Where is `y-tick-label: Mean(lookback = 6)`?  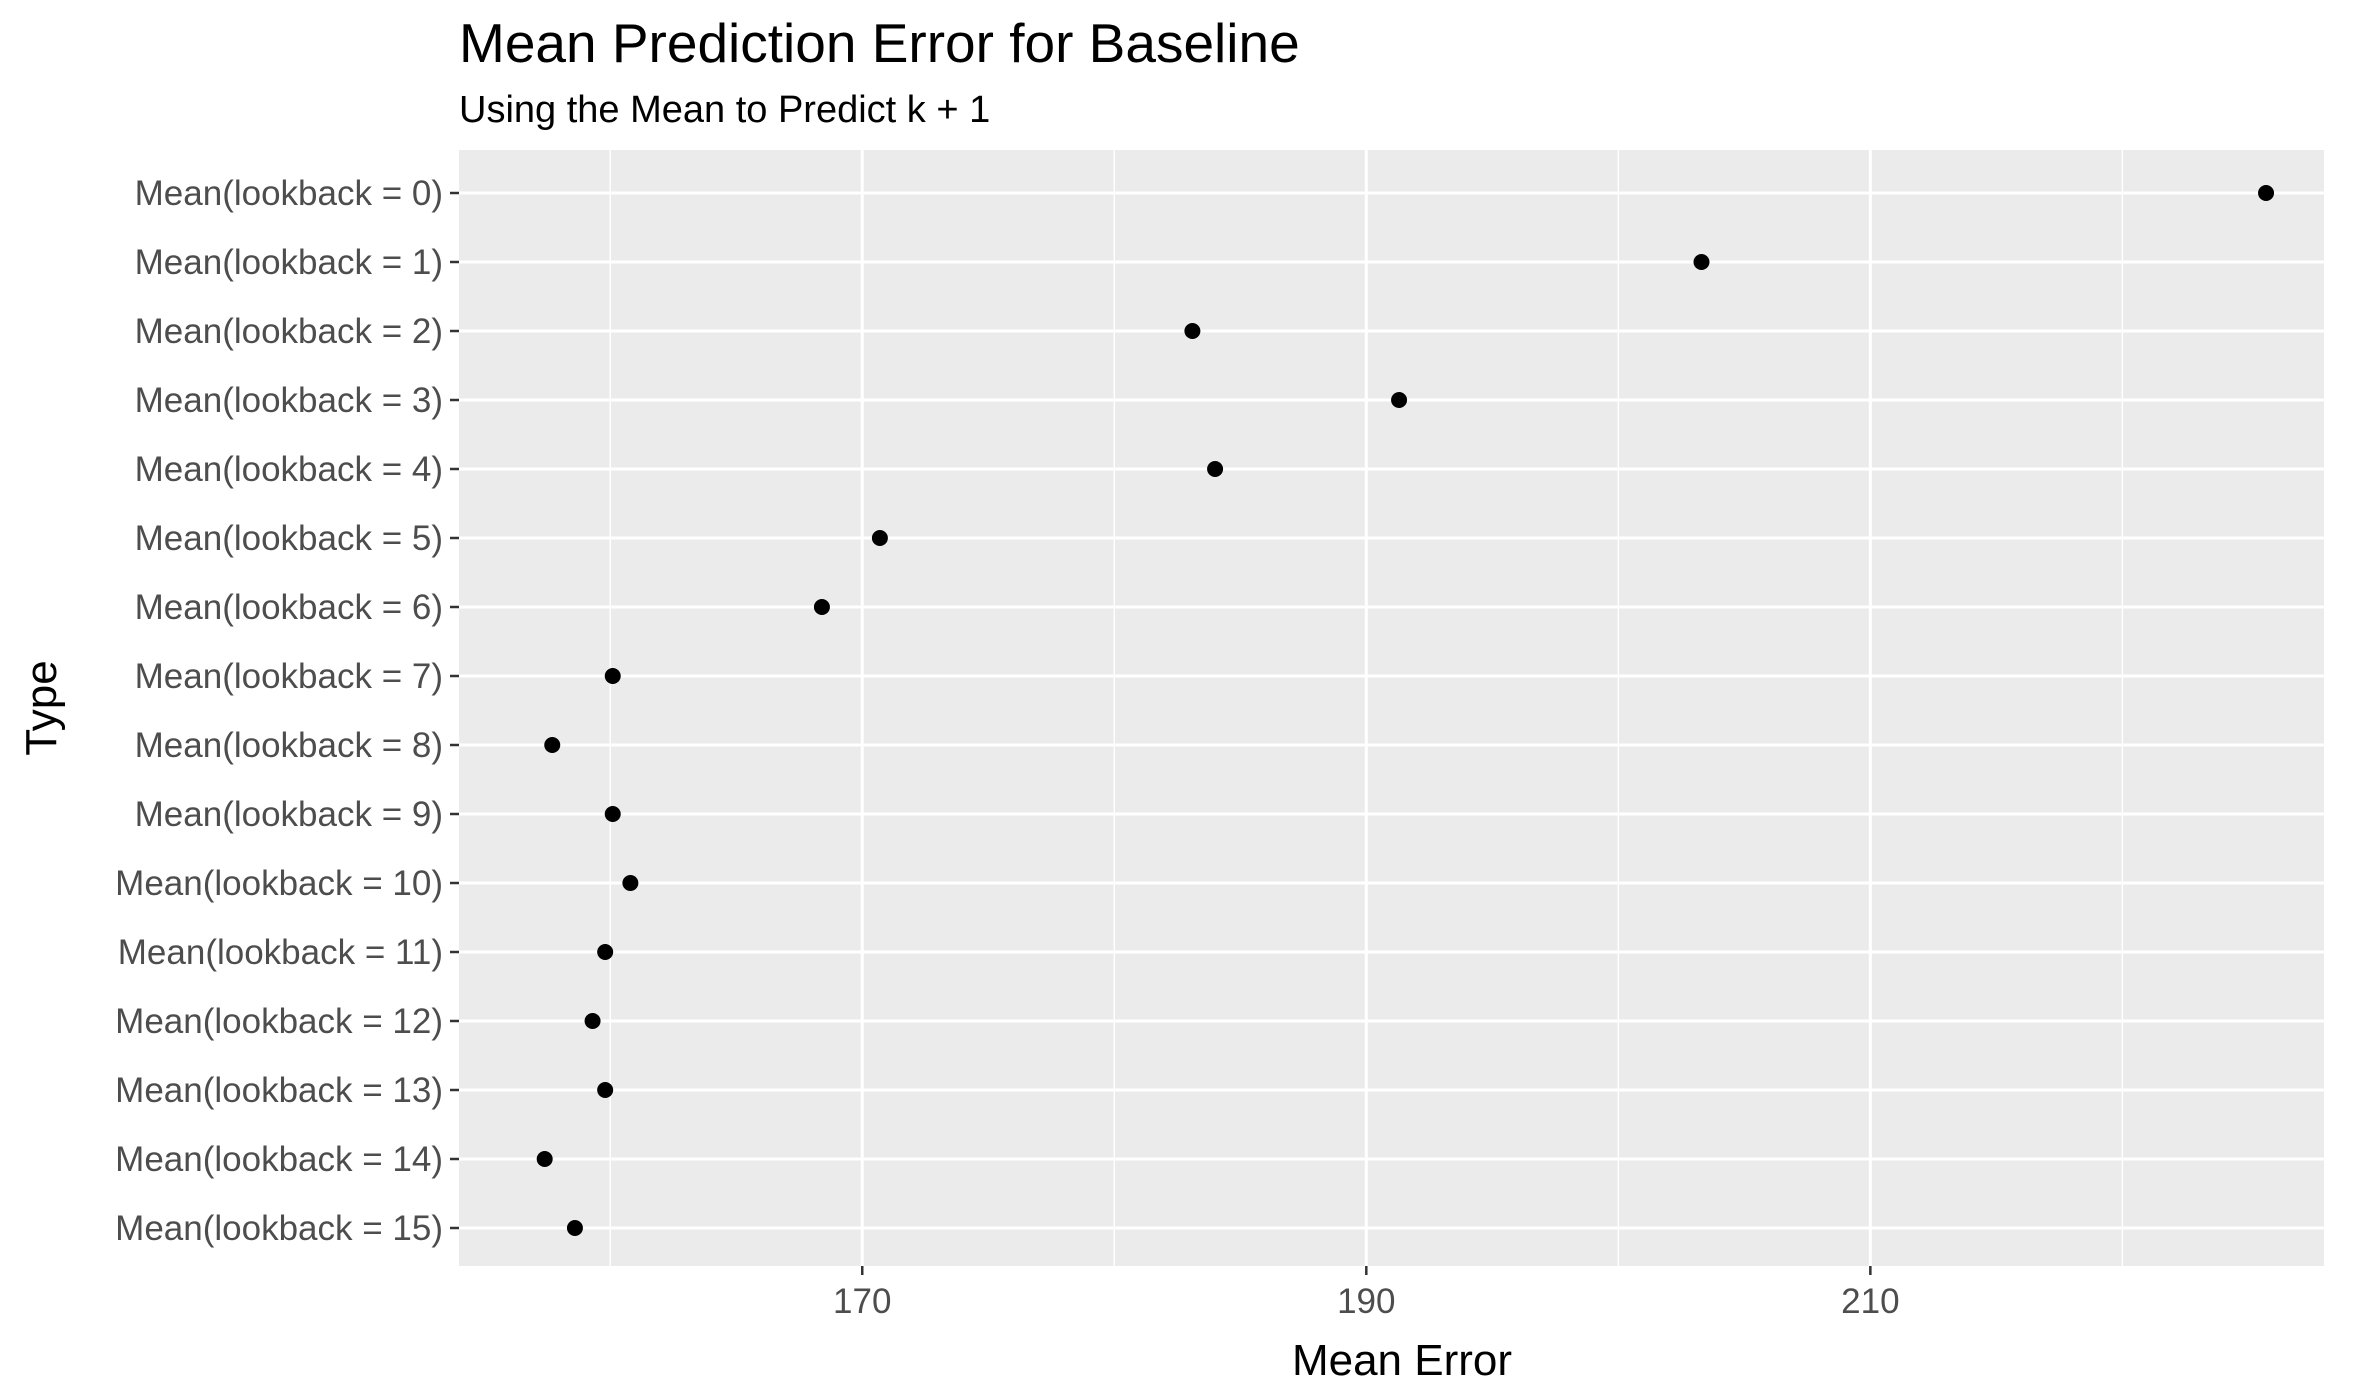 y-tick-label: Mean(lookback = 6) is located at coordinates (289, 607).